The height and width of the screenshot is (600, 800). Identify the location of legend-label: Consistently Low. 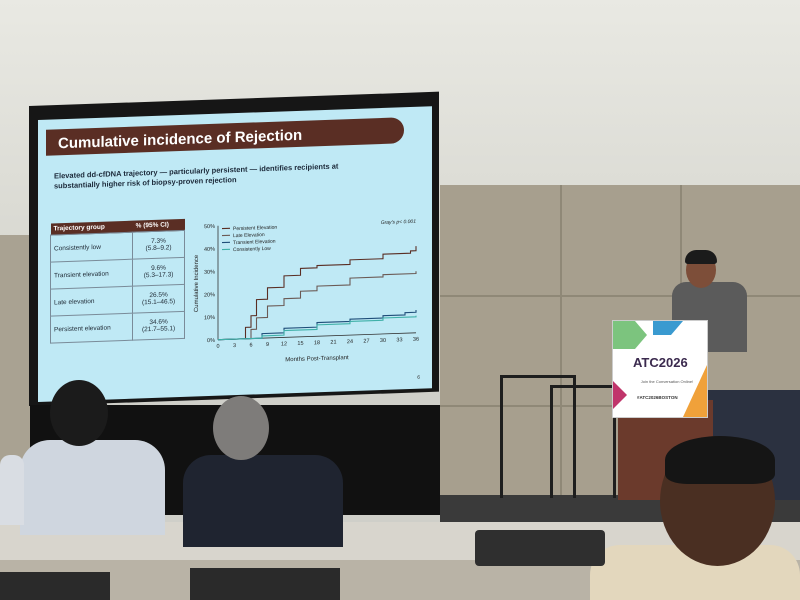
(252, 249).